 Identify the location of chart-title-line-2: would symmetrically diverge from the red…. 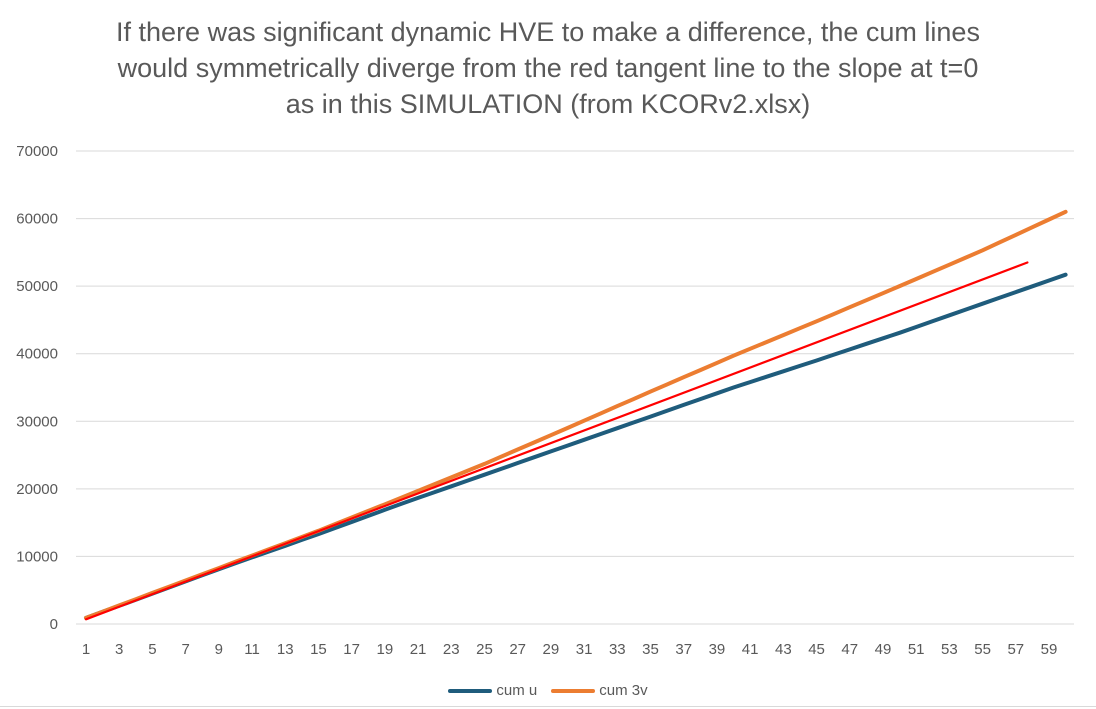
(548, 68).